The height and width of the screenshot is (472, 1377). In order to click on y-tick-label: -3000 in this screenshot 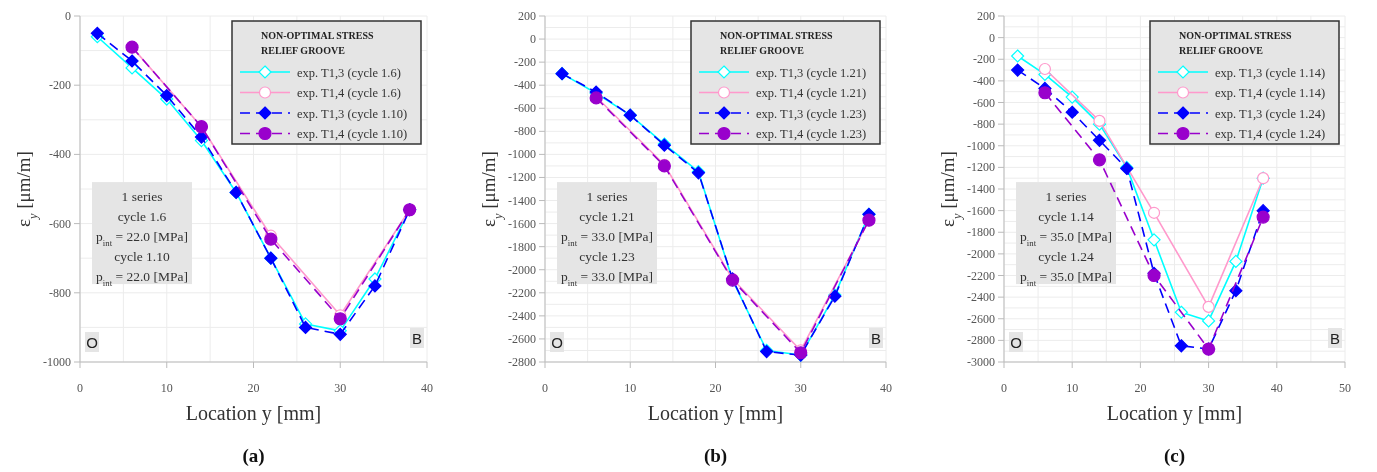, I will do `click(981, 362)`.